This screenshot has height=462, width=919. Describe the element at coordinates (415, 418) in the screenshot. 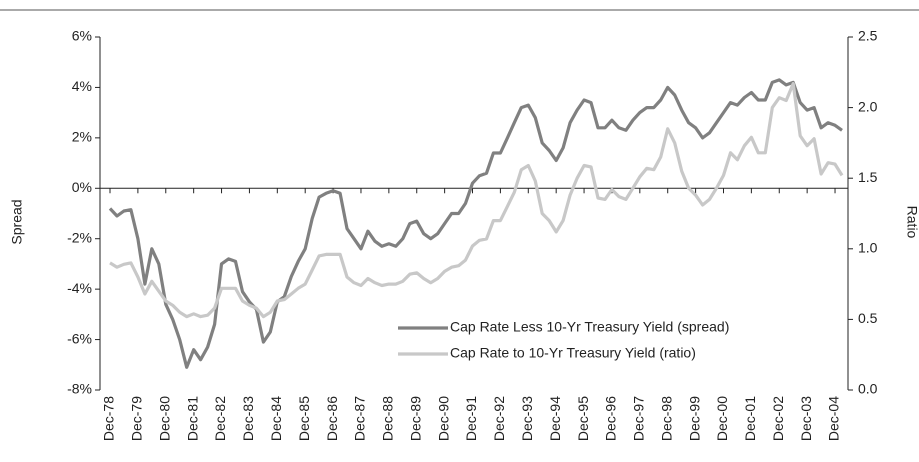

I see `x-tick-label: Dec-89` at that location.